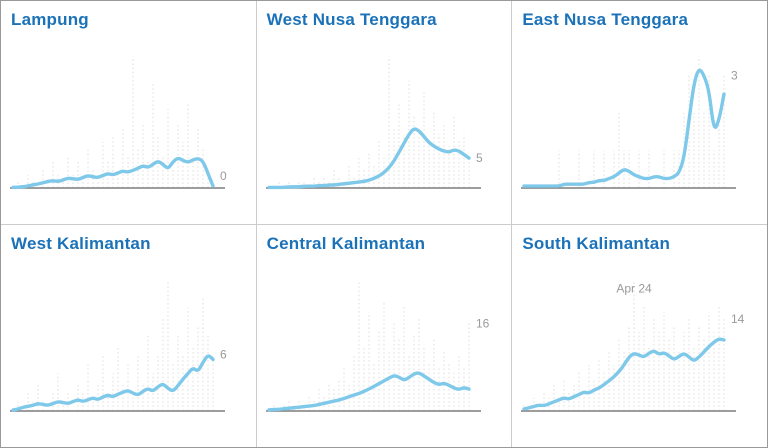 The height and width of the screenshot is (448, 768). I want to click on chart-end-label: 0, so click(223, 176).